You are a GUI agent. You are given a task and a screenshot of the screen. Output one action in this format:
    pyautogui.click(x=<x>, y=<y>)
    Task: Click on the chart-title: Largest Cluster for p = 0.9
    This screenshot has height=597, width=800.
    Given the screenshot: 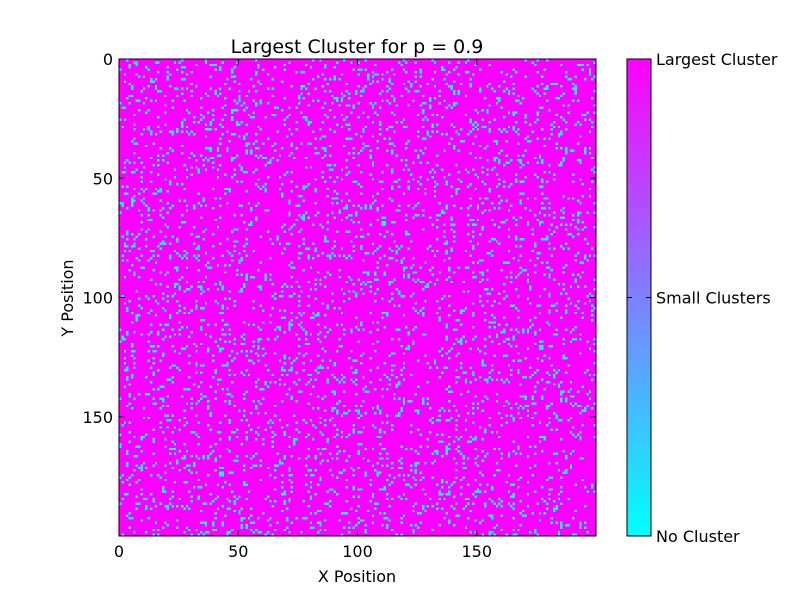 What is the action you would take?
    pyautogui.click(x=357, y=47)
    